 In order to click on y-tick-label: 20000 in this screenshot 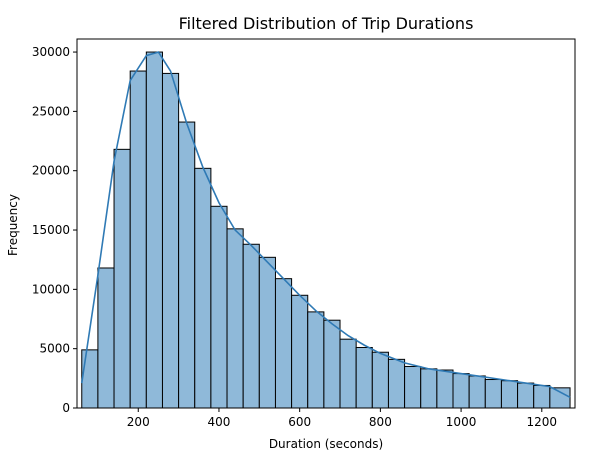, I will do `click(51, 171)`.